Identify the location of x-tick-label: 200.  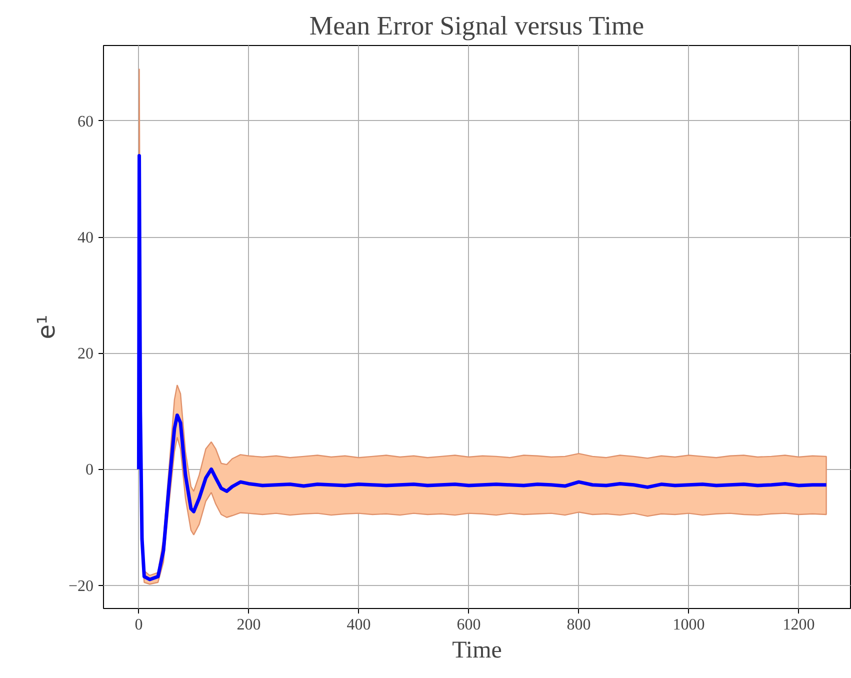
(248, 625).